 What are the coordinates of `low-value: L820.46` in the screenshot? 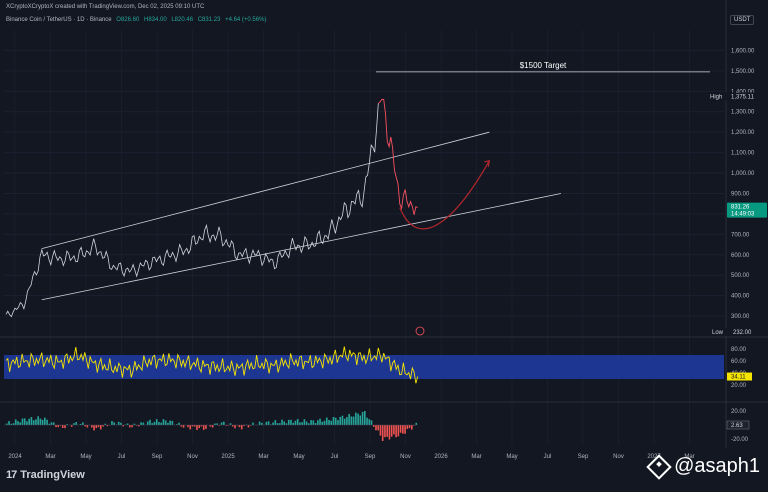 It's located at (182, 20).